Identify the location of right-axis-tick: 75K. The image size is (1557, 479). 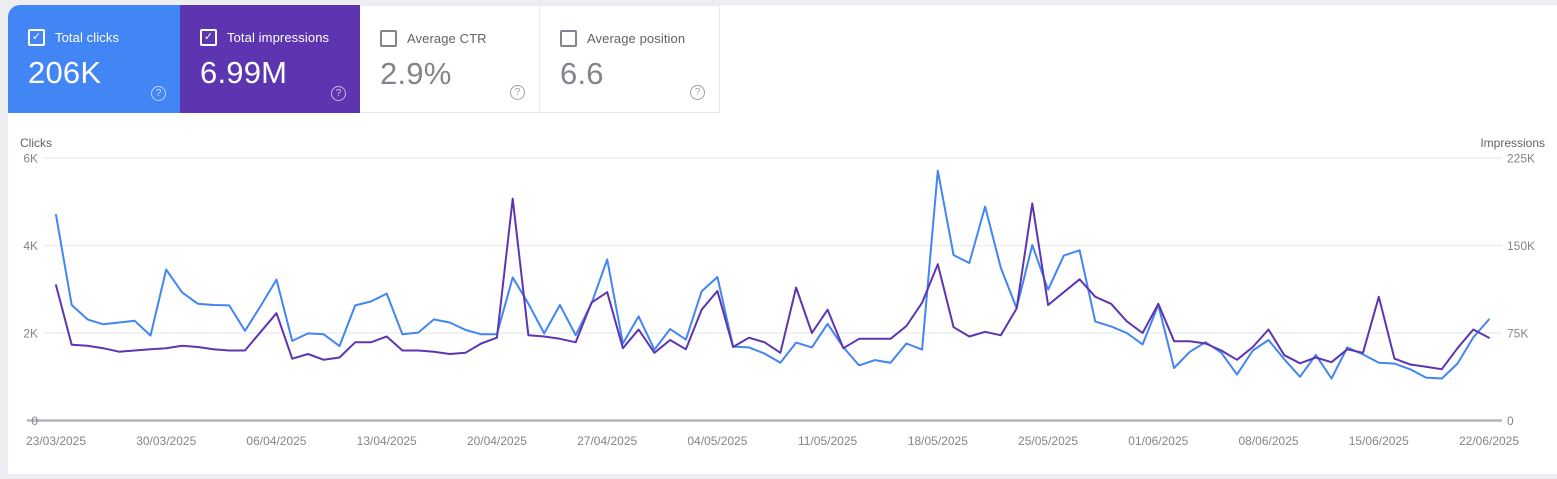
(1517, 334).